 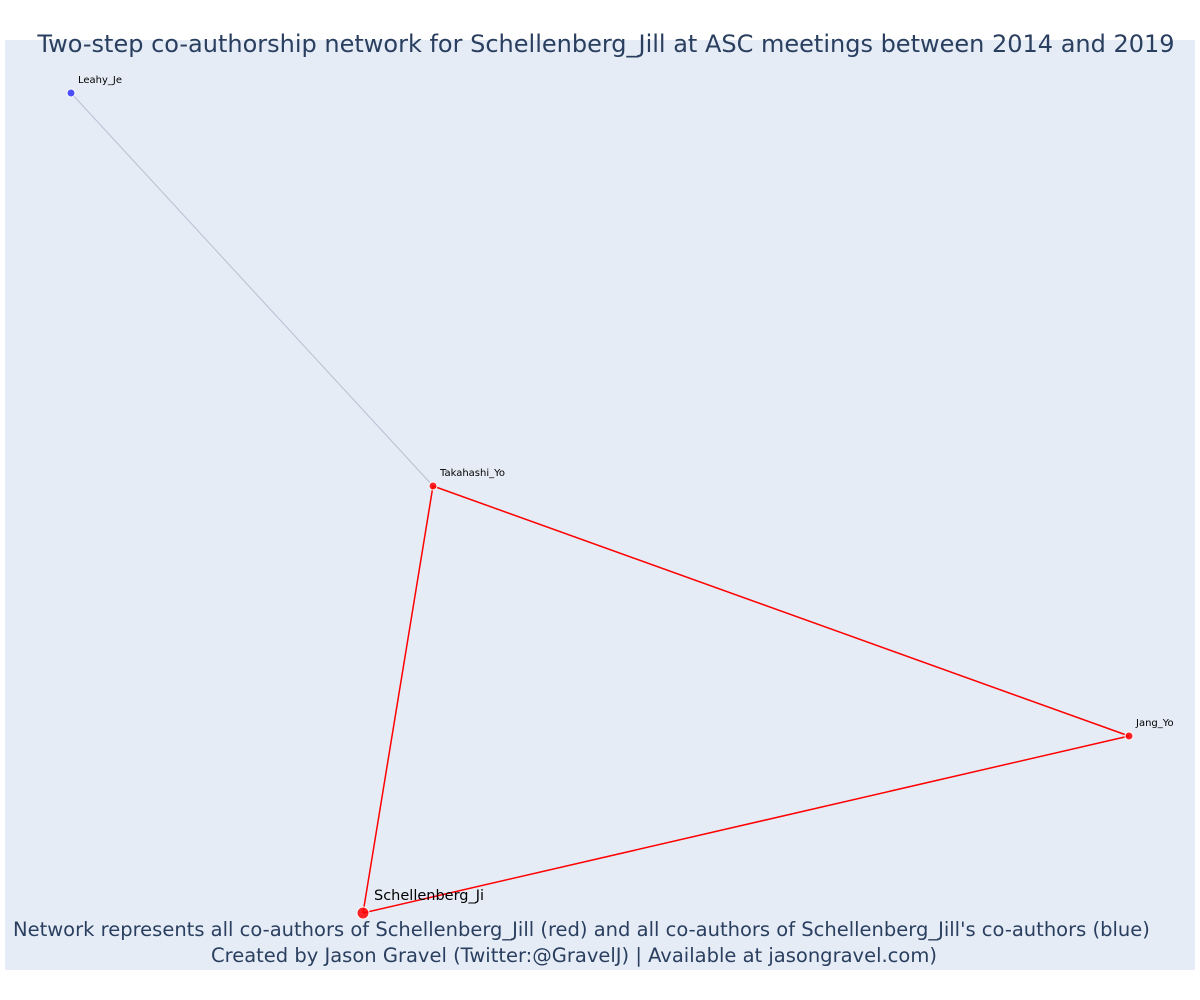 What do you see at coordinates (429, 896) in the screenshot?
I see `node-label-schellenberg: Schellenberg_Ji` at bounding box center [429, 896].